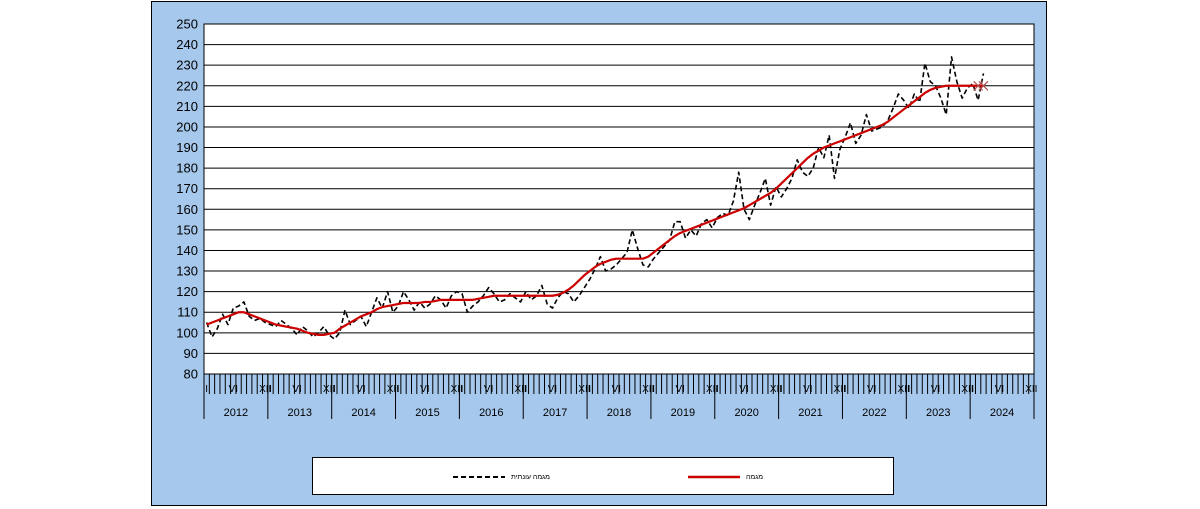 This screenshot has width=1200, height=509. I want to click on x-year-label: 2023, so click(938, 413).